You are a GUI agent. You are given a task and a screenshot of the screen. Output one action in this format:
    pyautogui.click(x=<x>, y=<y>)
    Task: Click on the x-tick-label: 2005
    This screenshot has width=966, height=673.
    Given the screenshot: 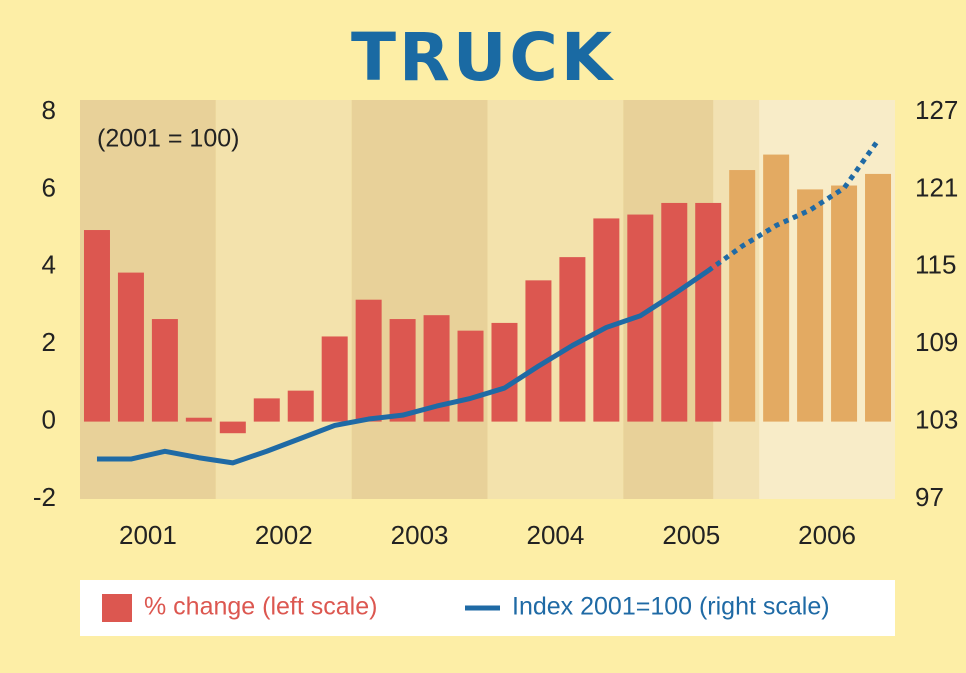 What is the action you would take?
    pyautogui.click(x=691, y=535)
    